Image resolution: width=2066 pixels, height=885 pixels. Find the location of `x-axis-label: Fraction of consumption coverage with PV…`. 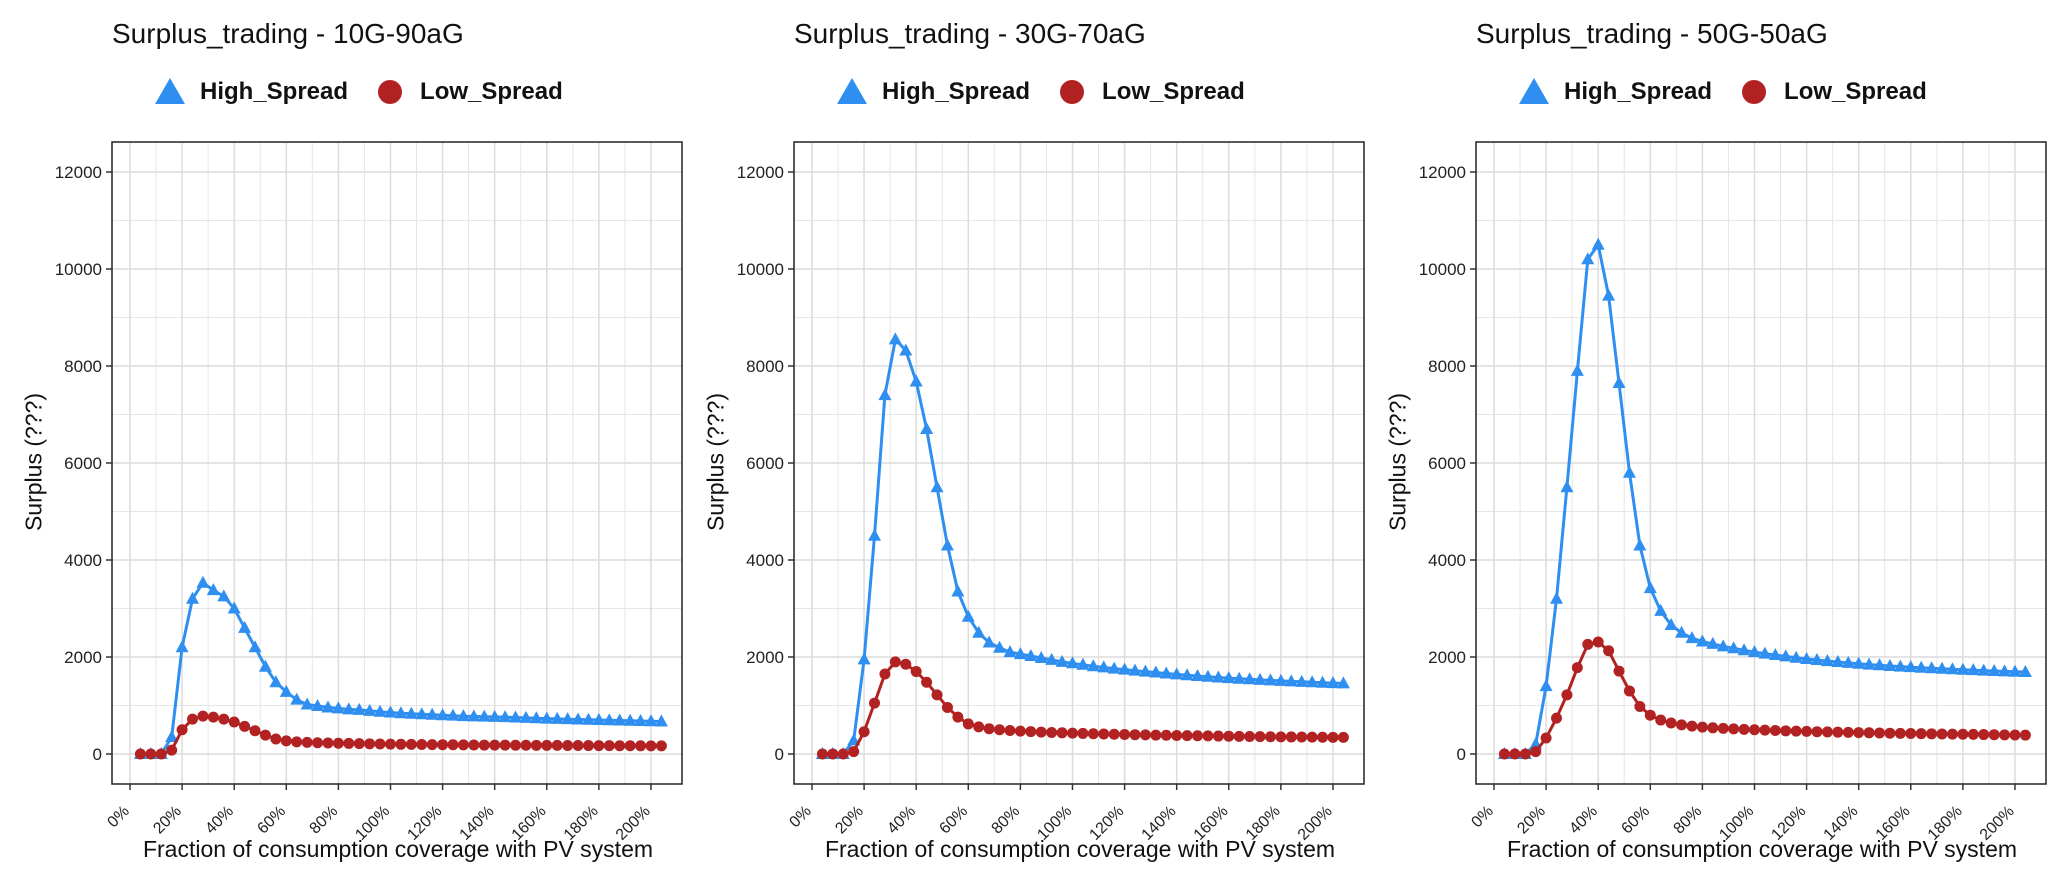

x-axis-label: Fraction of consumption coverage with PV… is located at coordinates (398, 849).